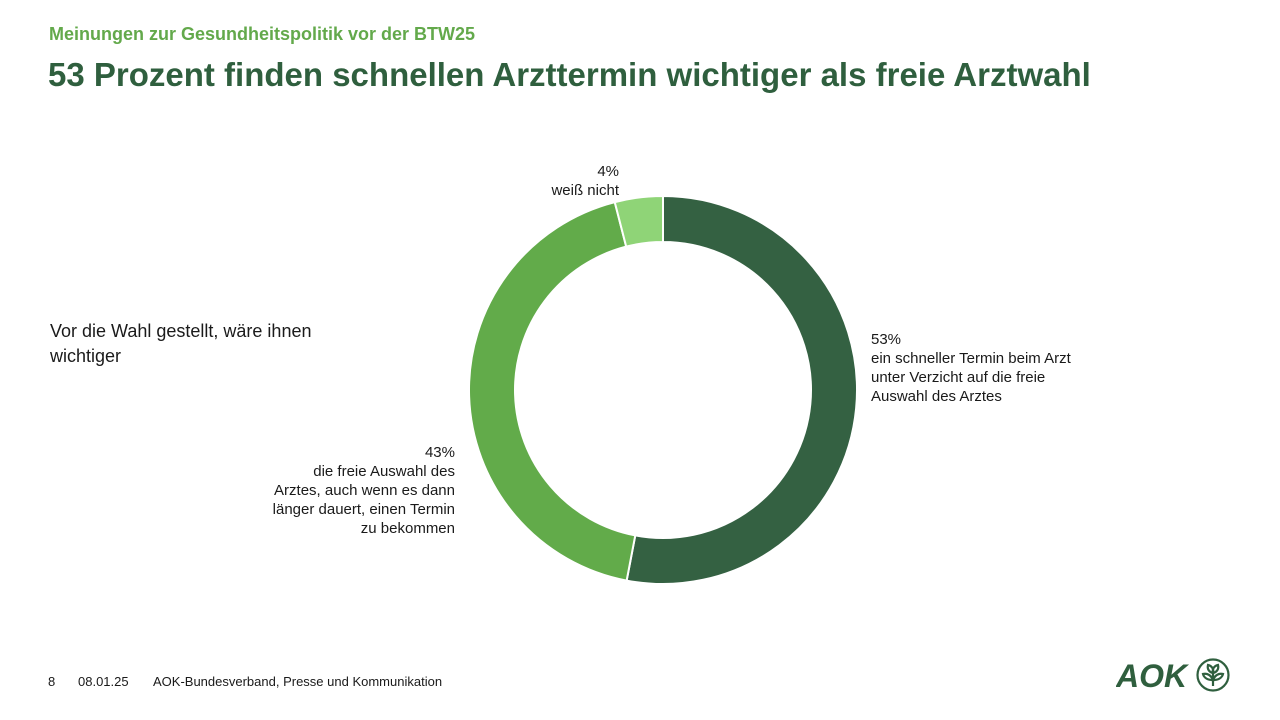  What do you see at coordinates (741, 389) in the screenshot?
I see `slice-fast-appointment` at bounding box center [741, 389].